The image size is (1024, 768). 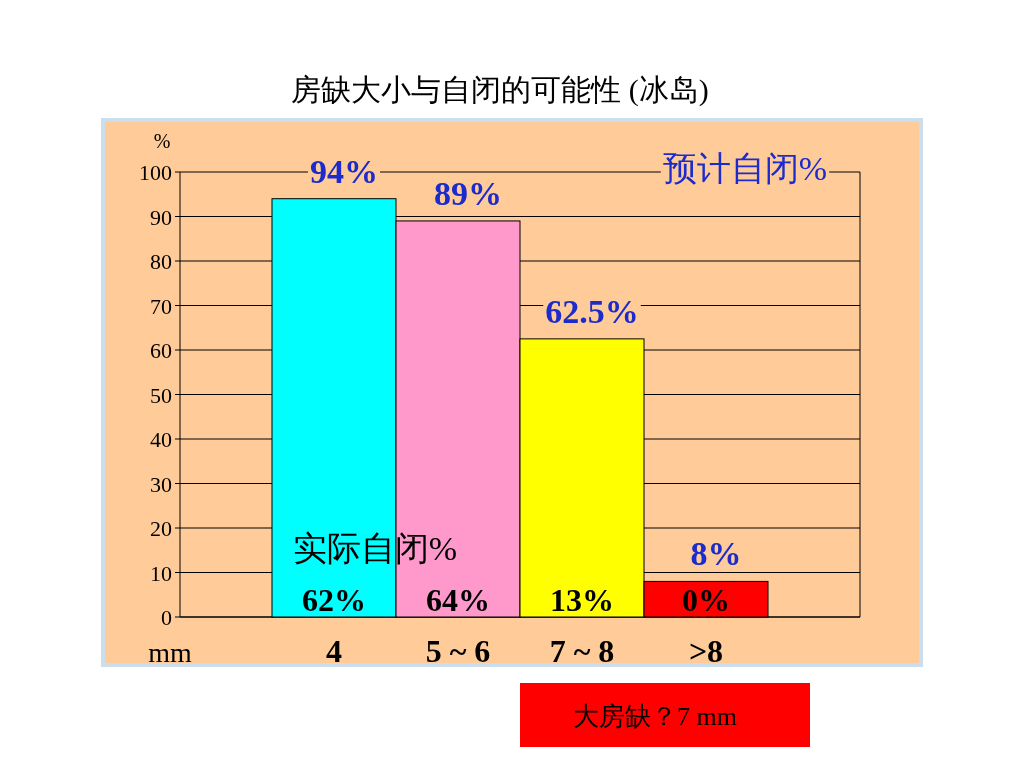 I want to click on annotation: 0%, so click(x=706, y=600).